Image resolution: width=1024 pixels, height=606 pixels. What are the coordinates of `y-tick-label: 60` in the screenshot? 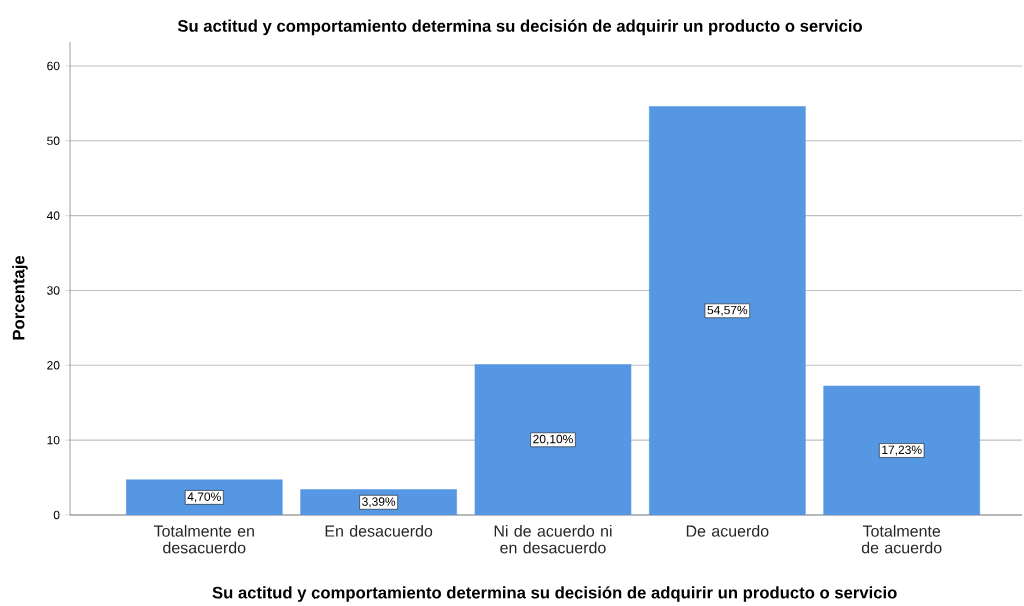 It's located at (53, 66).